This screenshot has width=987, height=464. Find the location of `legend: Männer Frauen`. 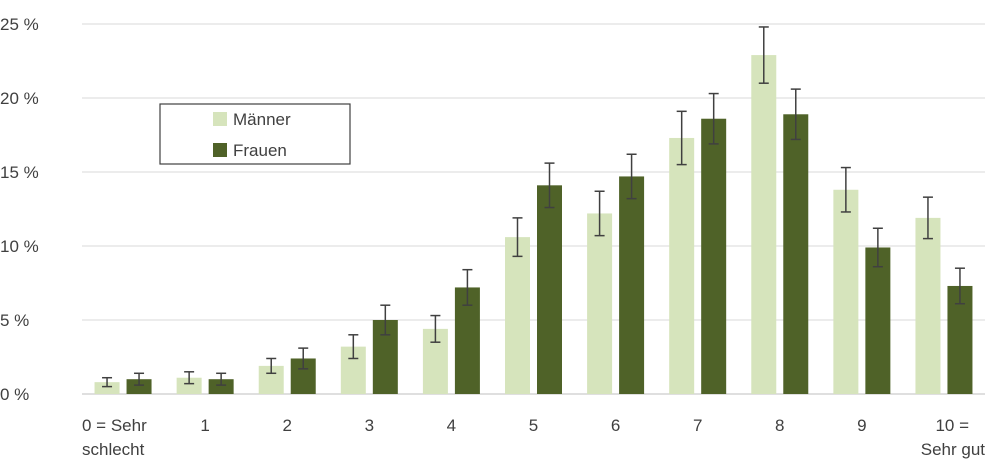

legend: Männer Frauen is located at coordinates (255, 134).